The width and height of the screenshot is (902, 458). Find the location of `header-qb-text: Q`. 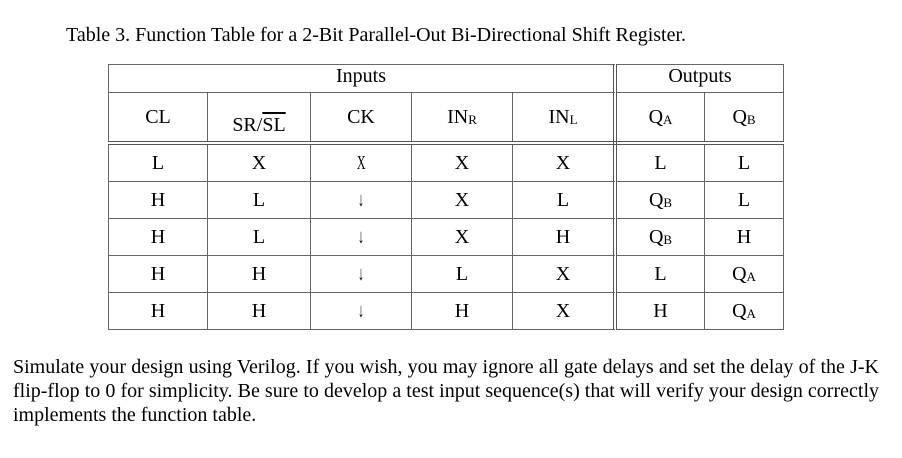

header-qb-text: Q is located at coordinates (739, 116).